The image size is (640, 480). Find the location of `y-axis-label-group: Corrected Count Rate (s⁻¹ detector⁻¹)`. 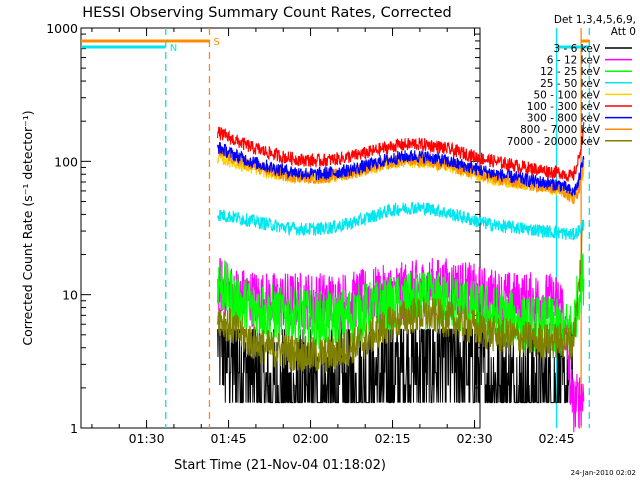

y-axis-label-group: Corrected Count Rate (s⁻¹ detector⁻¹) is located at coordinates (27, 227).